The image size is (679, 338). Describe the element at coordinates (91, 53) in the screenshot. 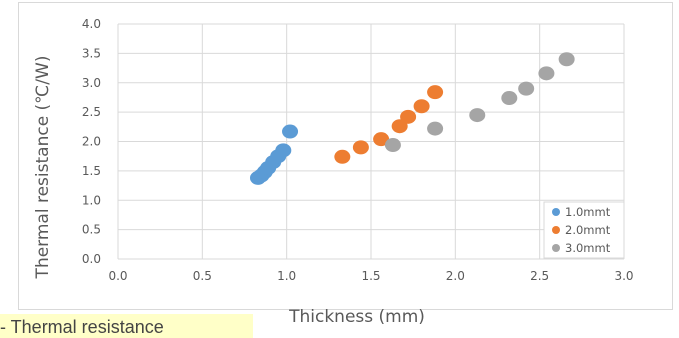

I see `y-tick-label: 3.5` at that location.